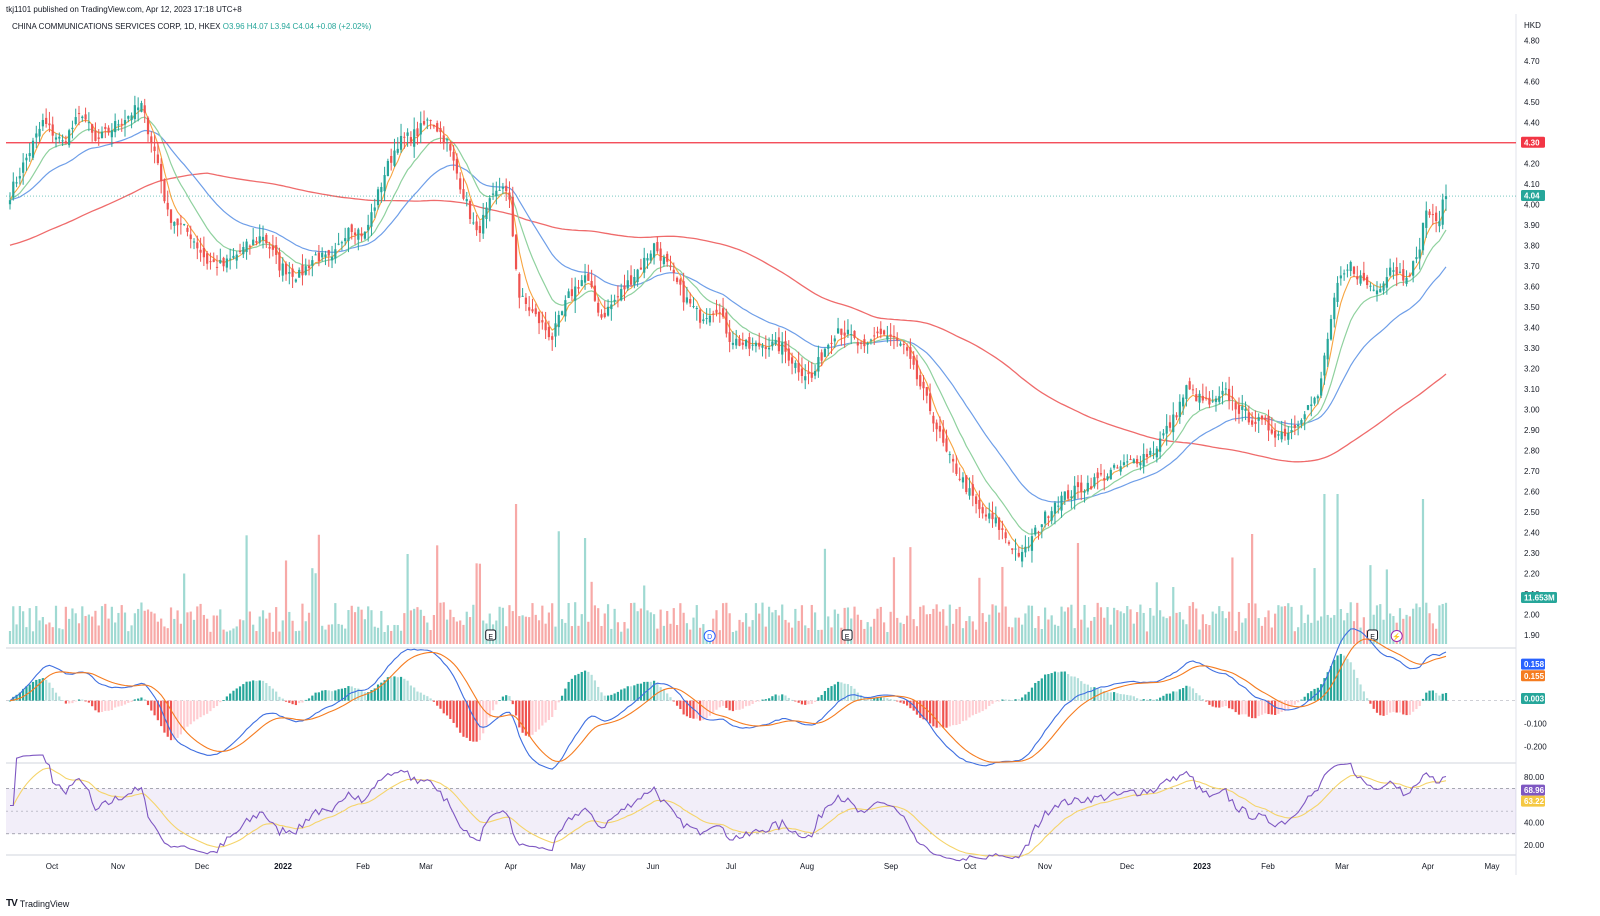  I want to click on macd-signal-line, so click(728, 700).